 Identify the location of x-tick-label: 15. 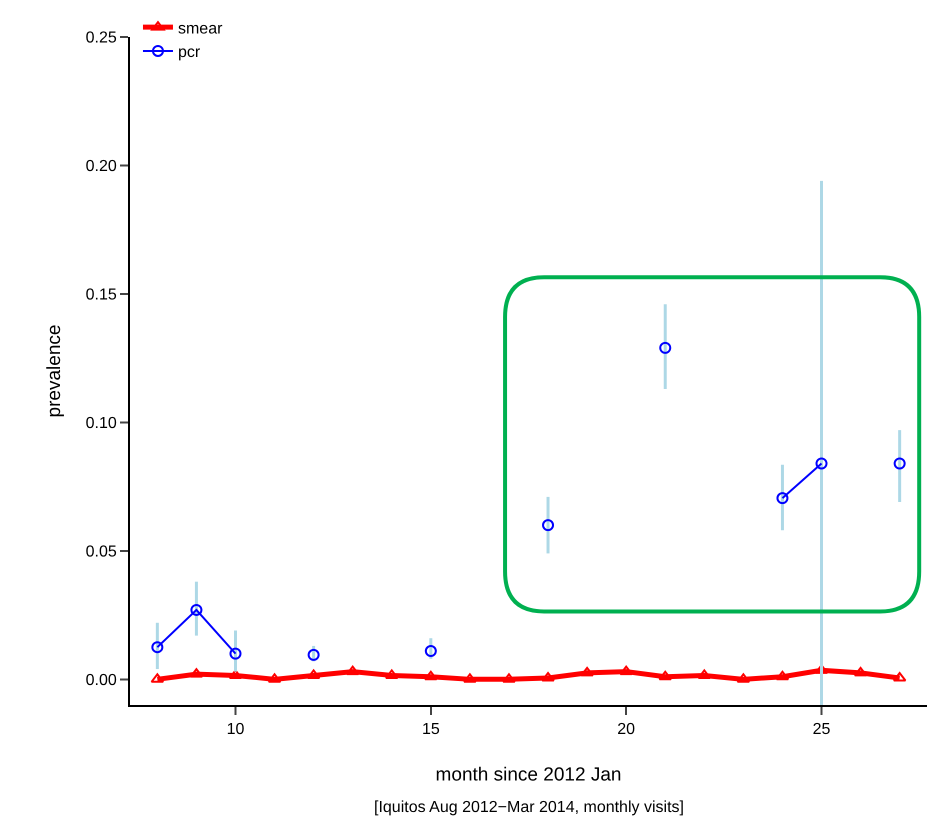
(431, 729).